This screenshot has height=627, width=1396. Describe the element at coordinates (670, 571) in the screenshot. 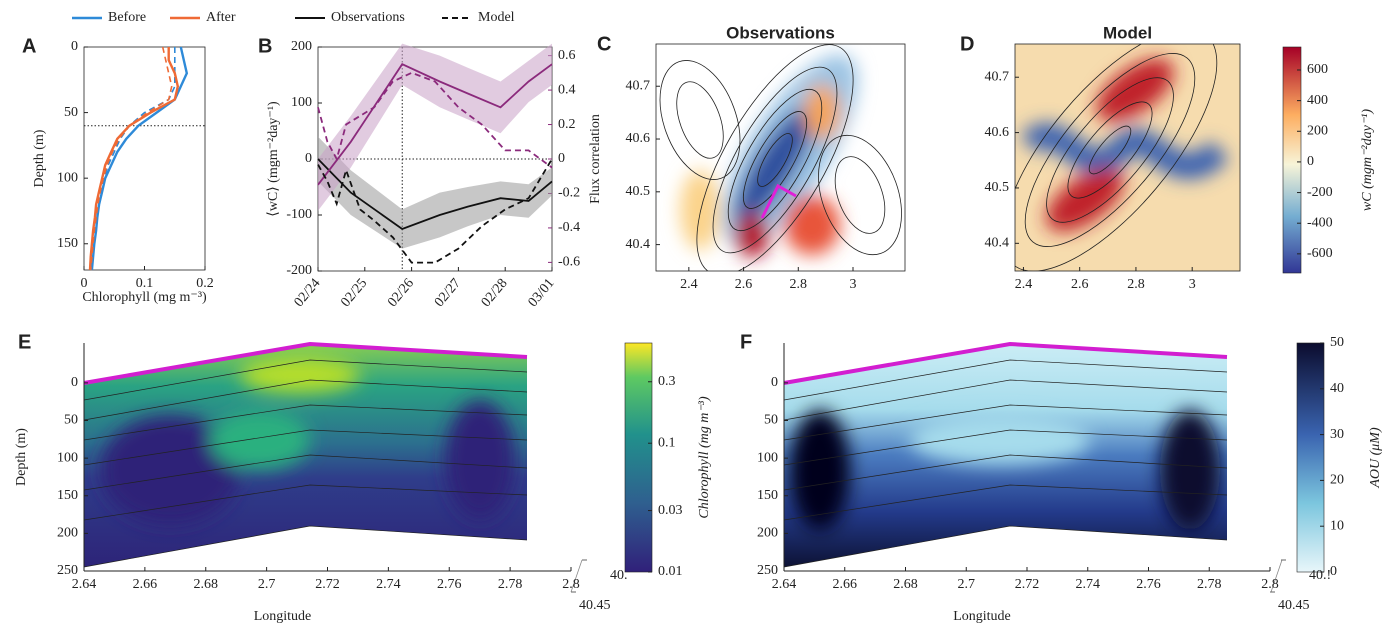

I see `colorbar-tick-label: 0.01` at that location.